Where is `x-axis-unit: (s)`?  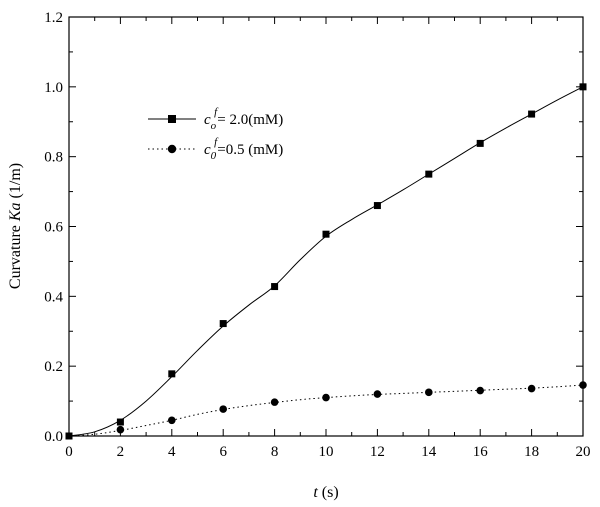
x-axis-unit: (s) is located at coordinates (328, 492).